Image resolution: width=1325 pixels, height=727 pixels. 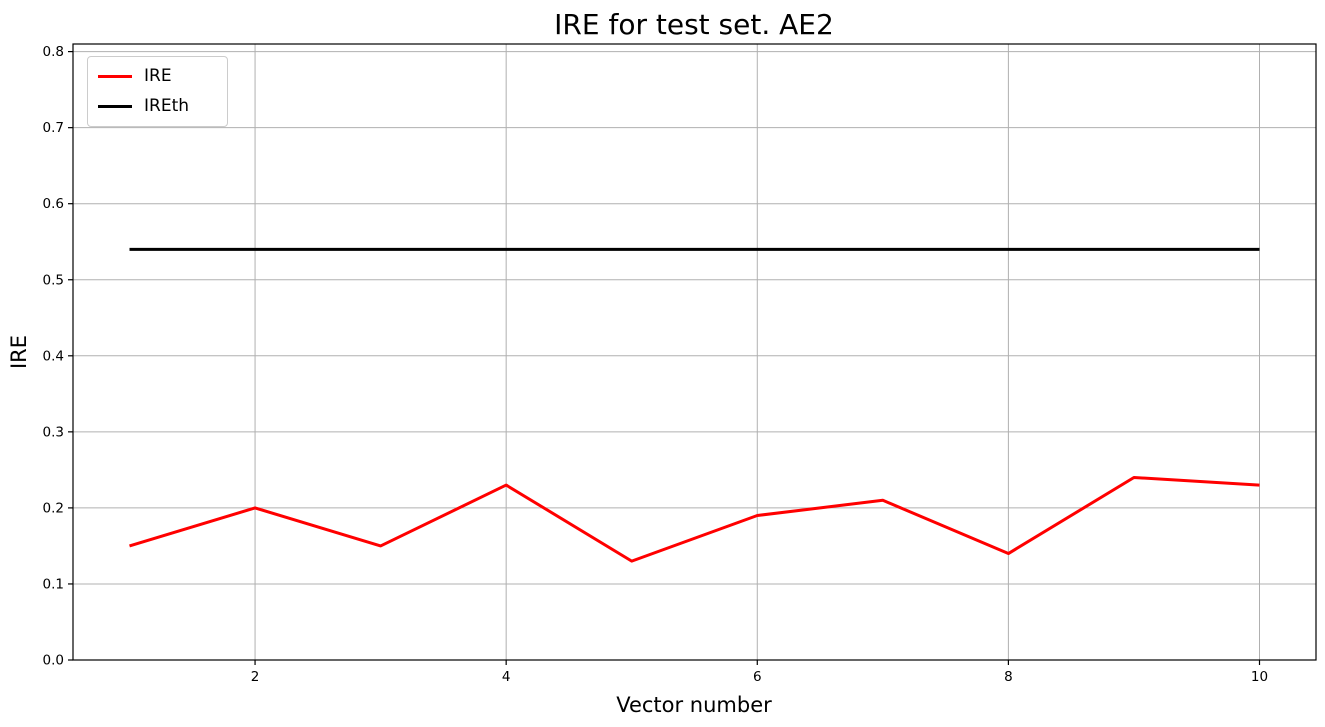 I want to click on x-tick-label: 4, so click(x=506, y=677).